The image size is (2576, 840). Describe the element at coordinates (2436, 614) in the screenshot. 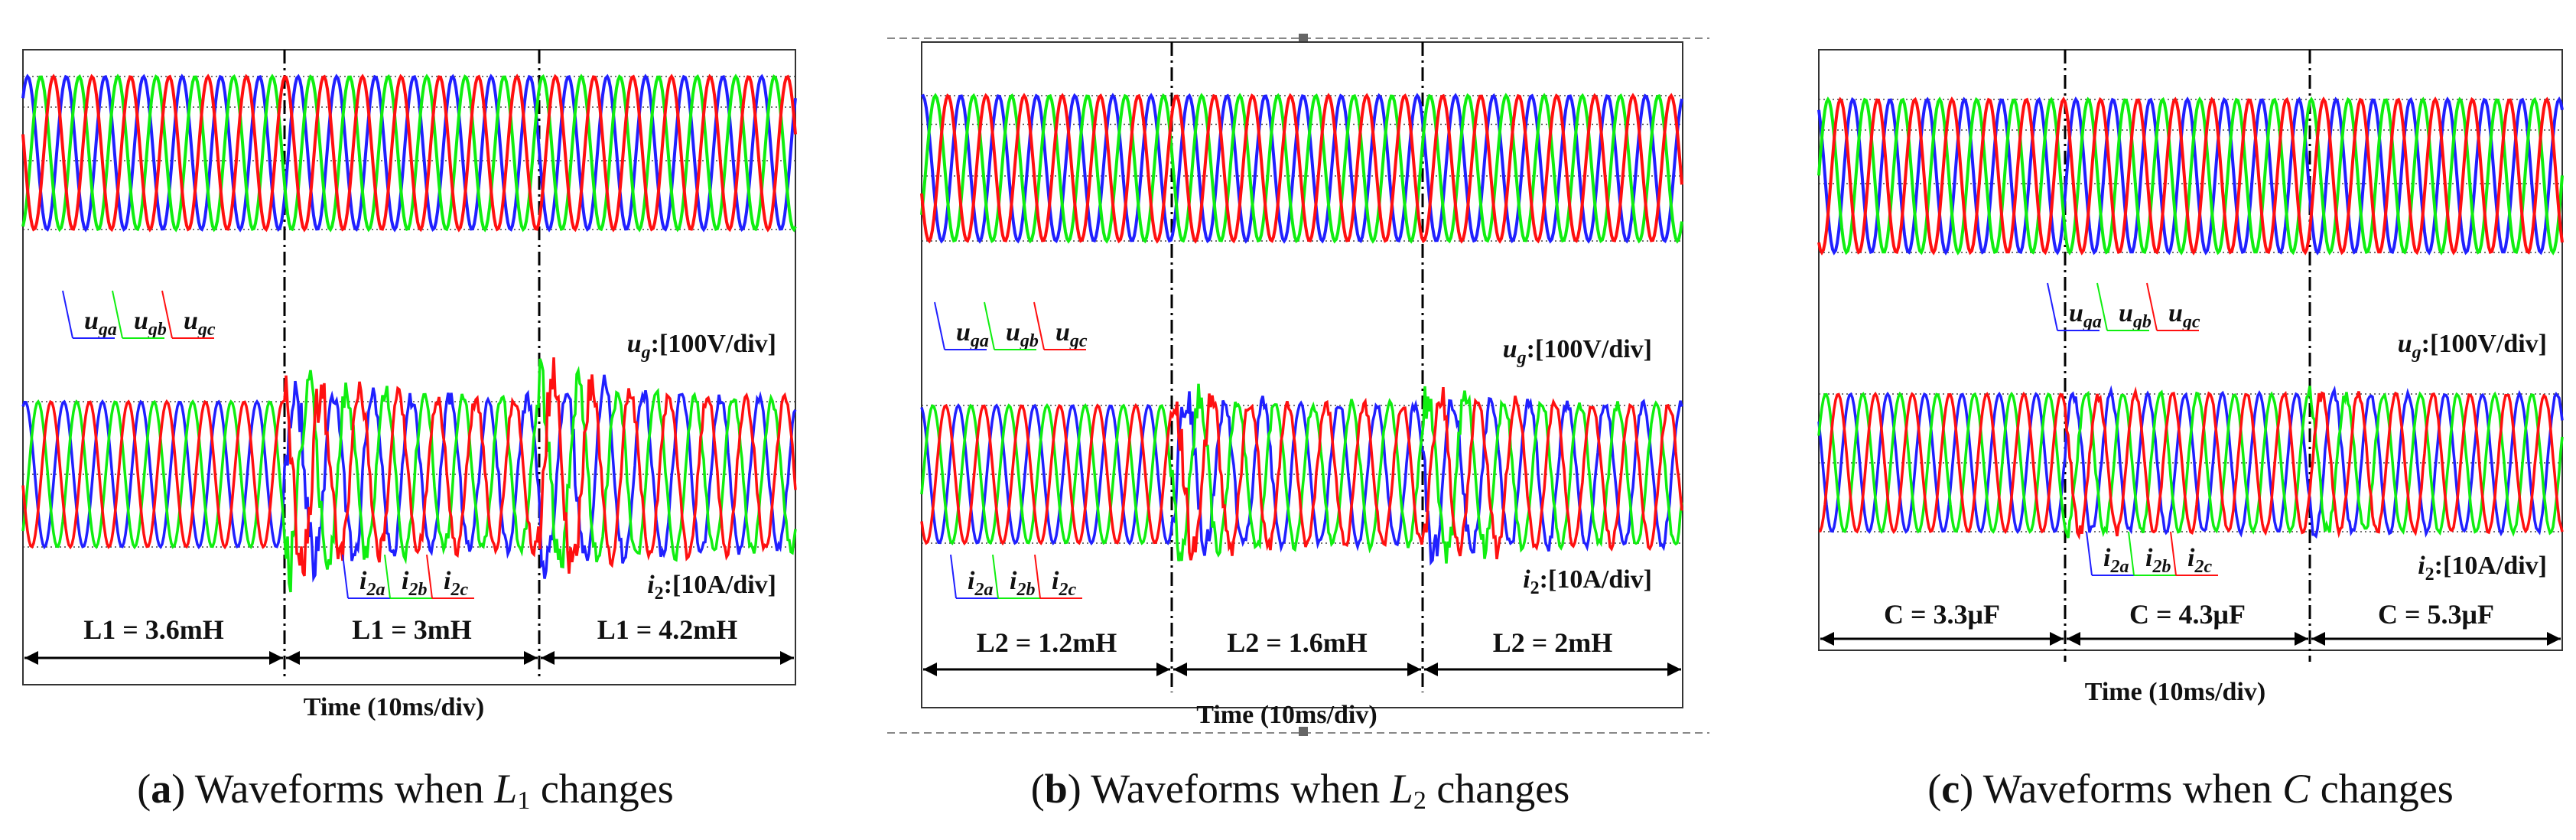

I see `segment-label: C = 5.3μF` at that location.